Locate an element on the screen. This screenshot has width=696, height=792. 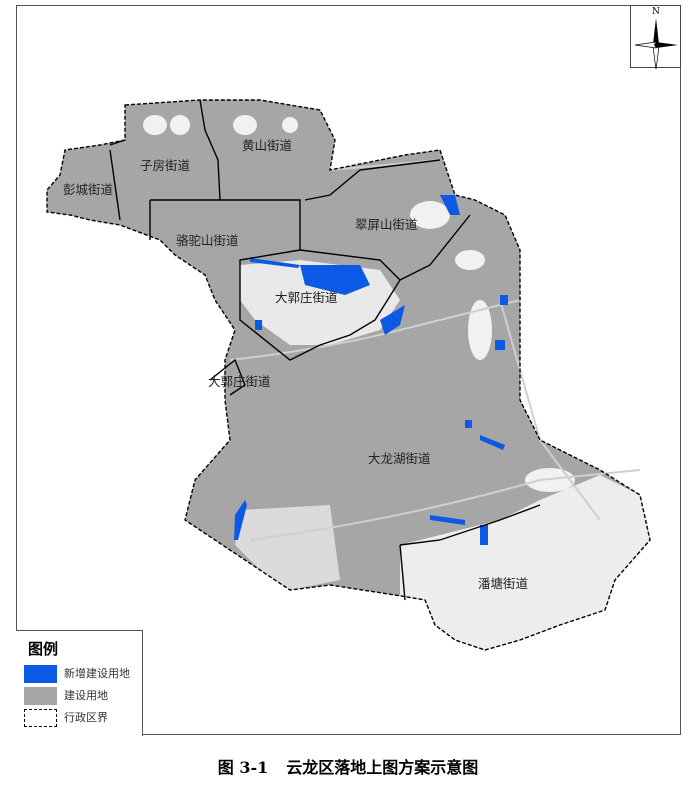
district-label-pengcheng: 彭城街道 is located at coordinates (88, 189).